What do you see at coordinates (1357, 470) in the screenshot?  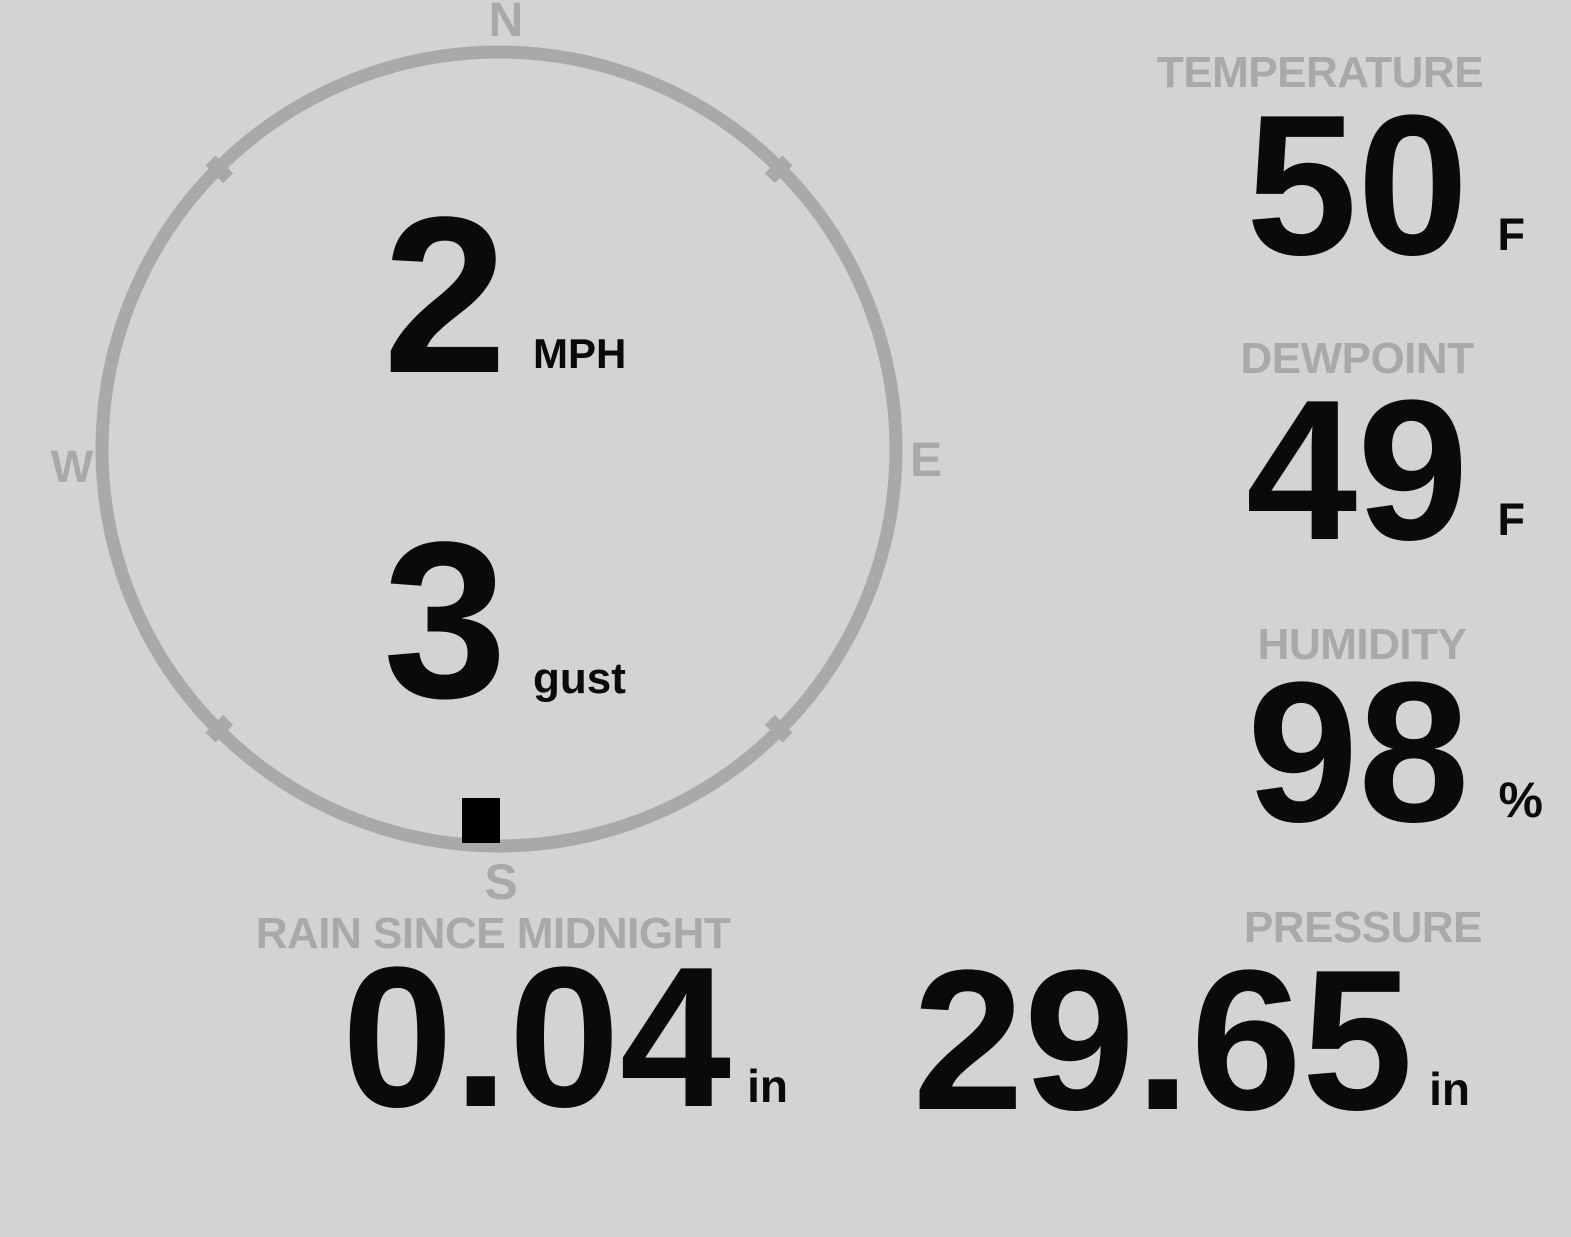 I see `dewpoint-value: 49` at bounding box center [1357, 470].